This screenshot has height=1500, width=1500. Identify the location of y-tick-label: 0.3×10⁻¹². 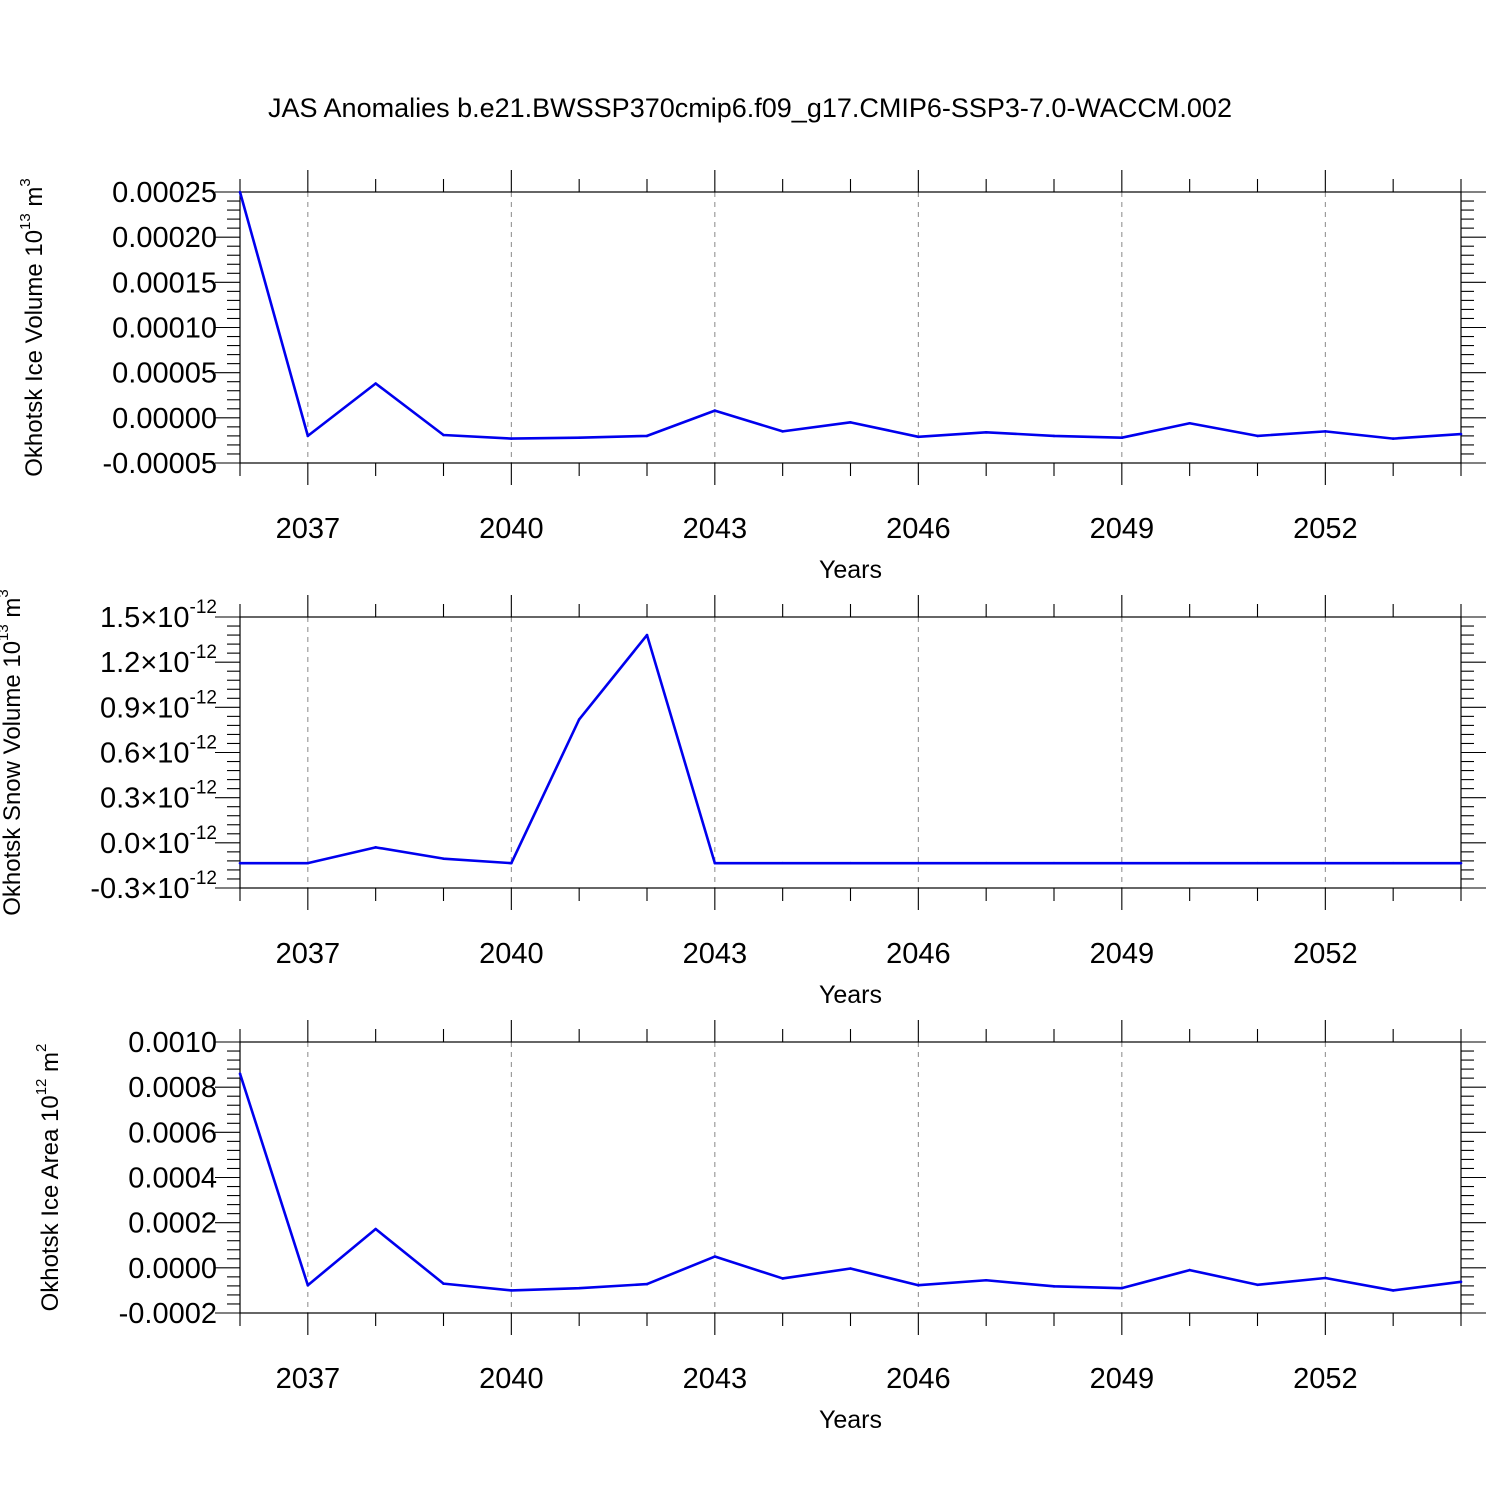
(158, 796).